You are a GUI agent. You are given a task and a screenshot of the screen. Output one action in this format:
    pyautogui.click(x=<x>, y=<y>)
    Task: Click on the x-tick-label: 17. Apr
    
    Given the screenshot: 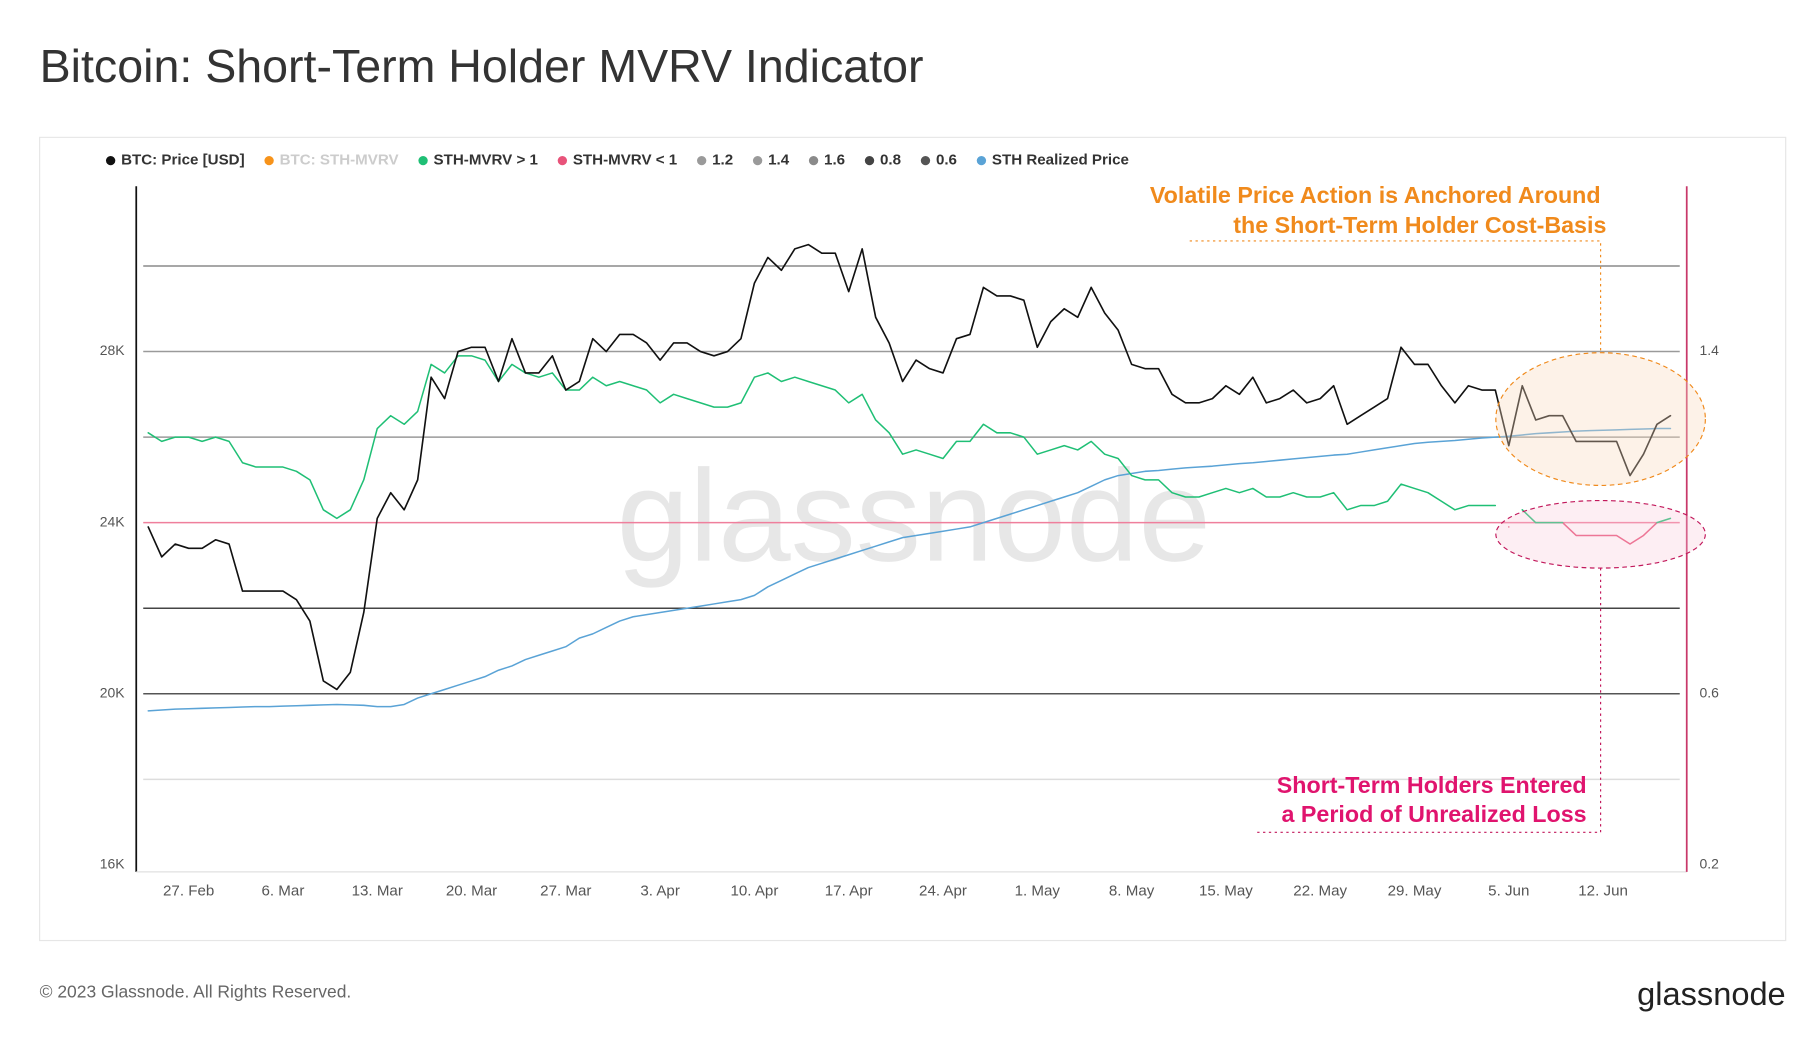 What is the action you would take?
    pyautogui.click(x=849, y=891)
    